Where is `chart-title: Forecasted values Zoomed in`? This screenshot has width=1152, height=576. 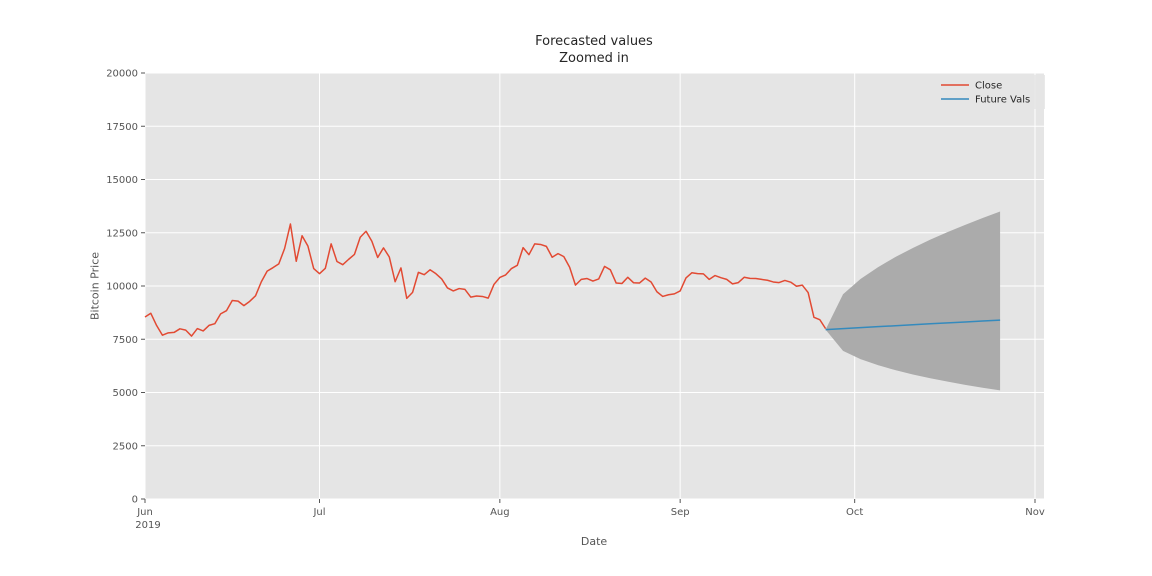 chart-title: Forecasted values Zoomed in is located at coordinates (594, 50).